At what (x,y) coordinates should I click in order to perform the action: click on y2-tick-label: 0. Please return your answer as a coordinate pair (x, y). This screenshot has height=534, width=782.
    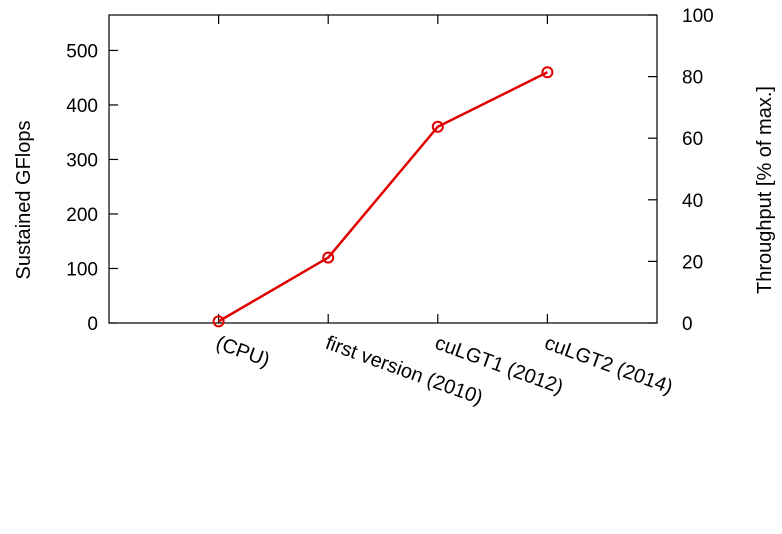
    Looking at the image, I should click on (687, 324).